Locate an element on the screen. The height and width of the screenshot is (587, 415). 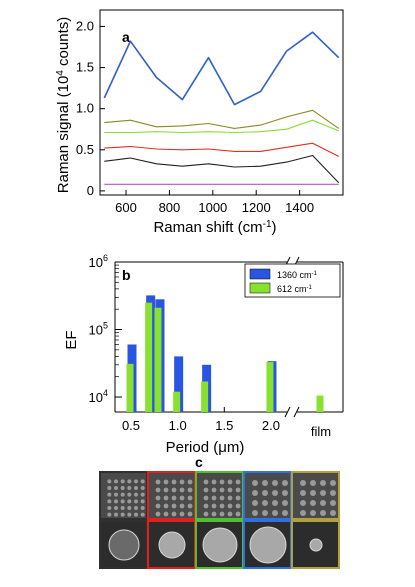
panel-b-legend: 1360 cm-1 612 cm-1 is located at coordinates (292, 280).